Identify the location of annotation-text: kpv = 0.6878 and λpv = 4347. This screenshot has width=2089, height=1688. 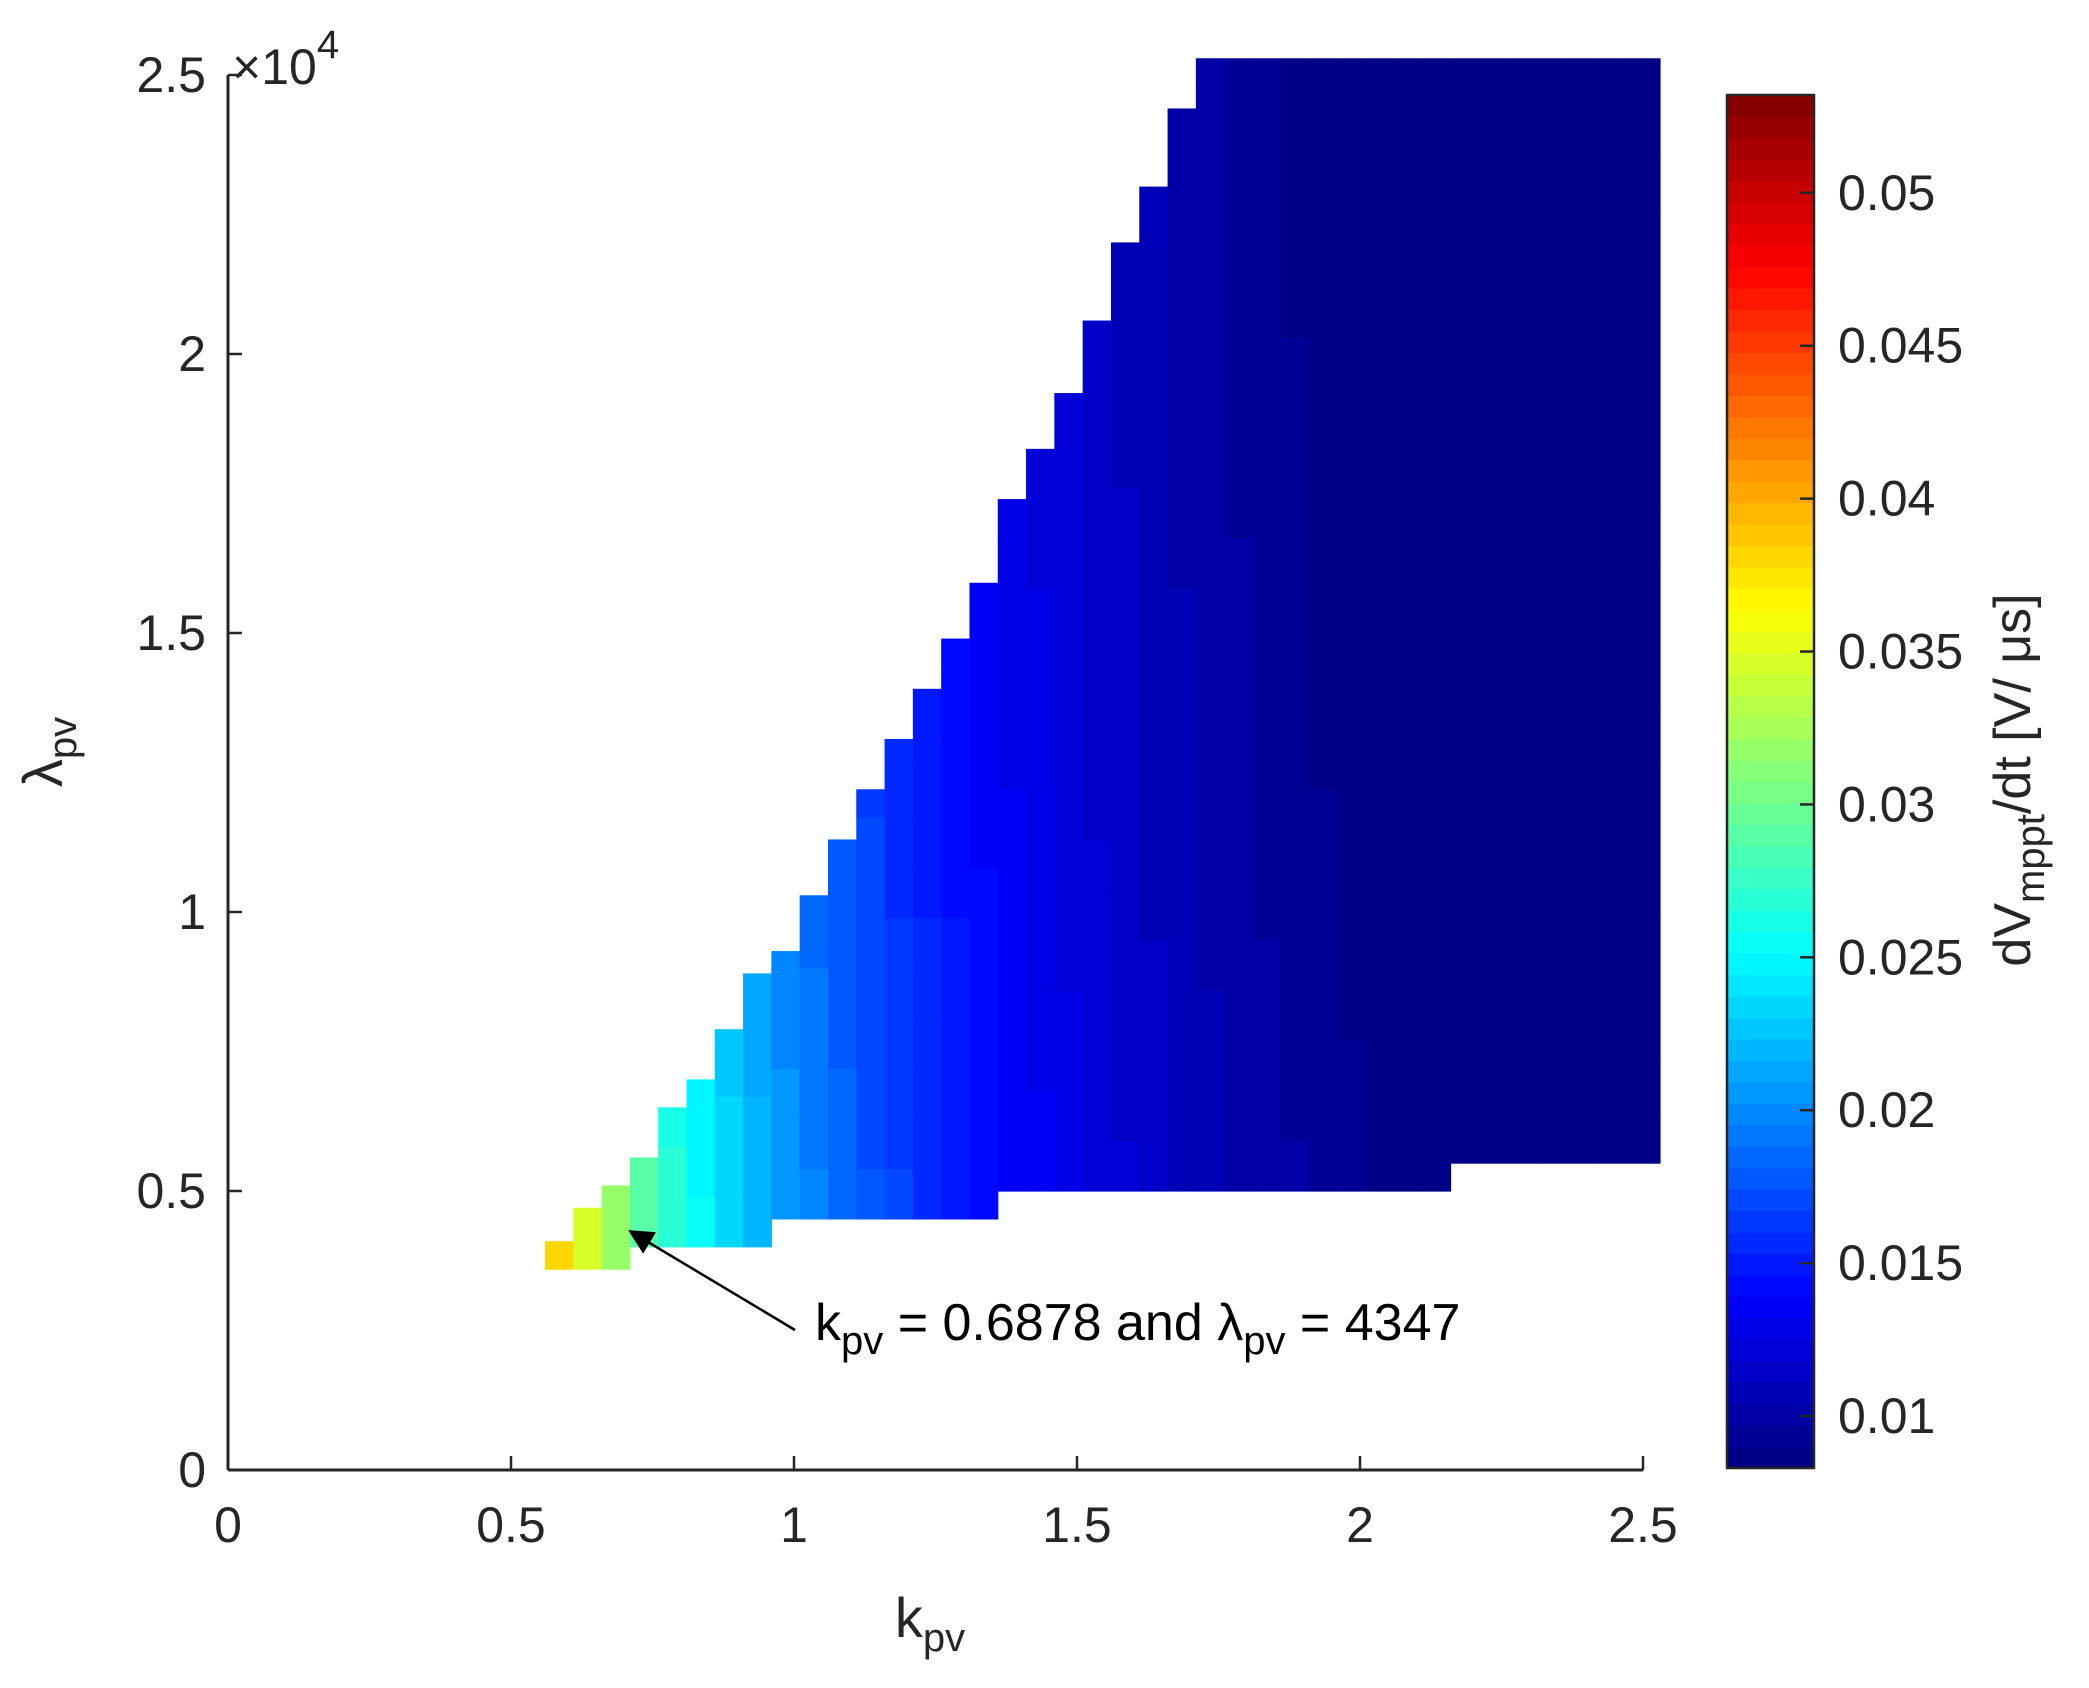
(1137, 1328).